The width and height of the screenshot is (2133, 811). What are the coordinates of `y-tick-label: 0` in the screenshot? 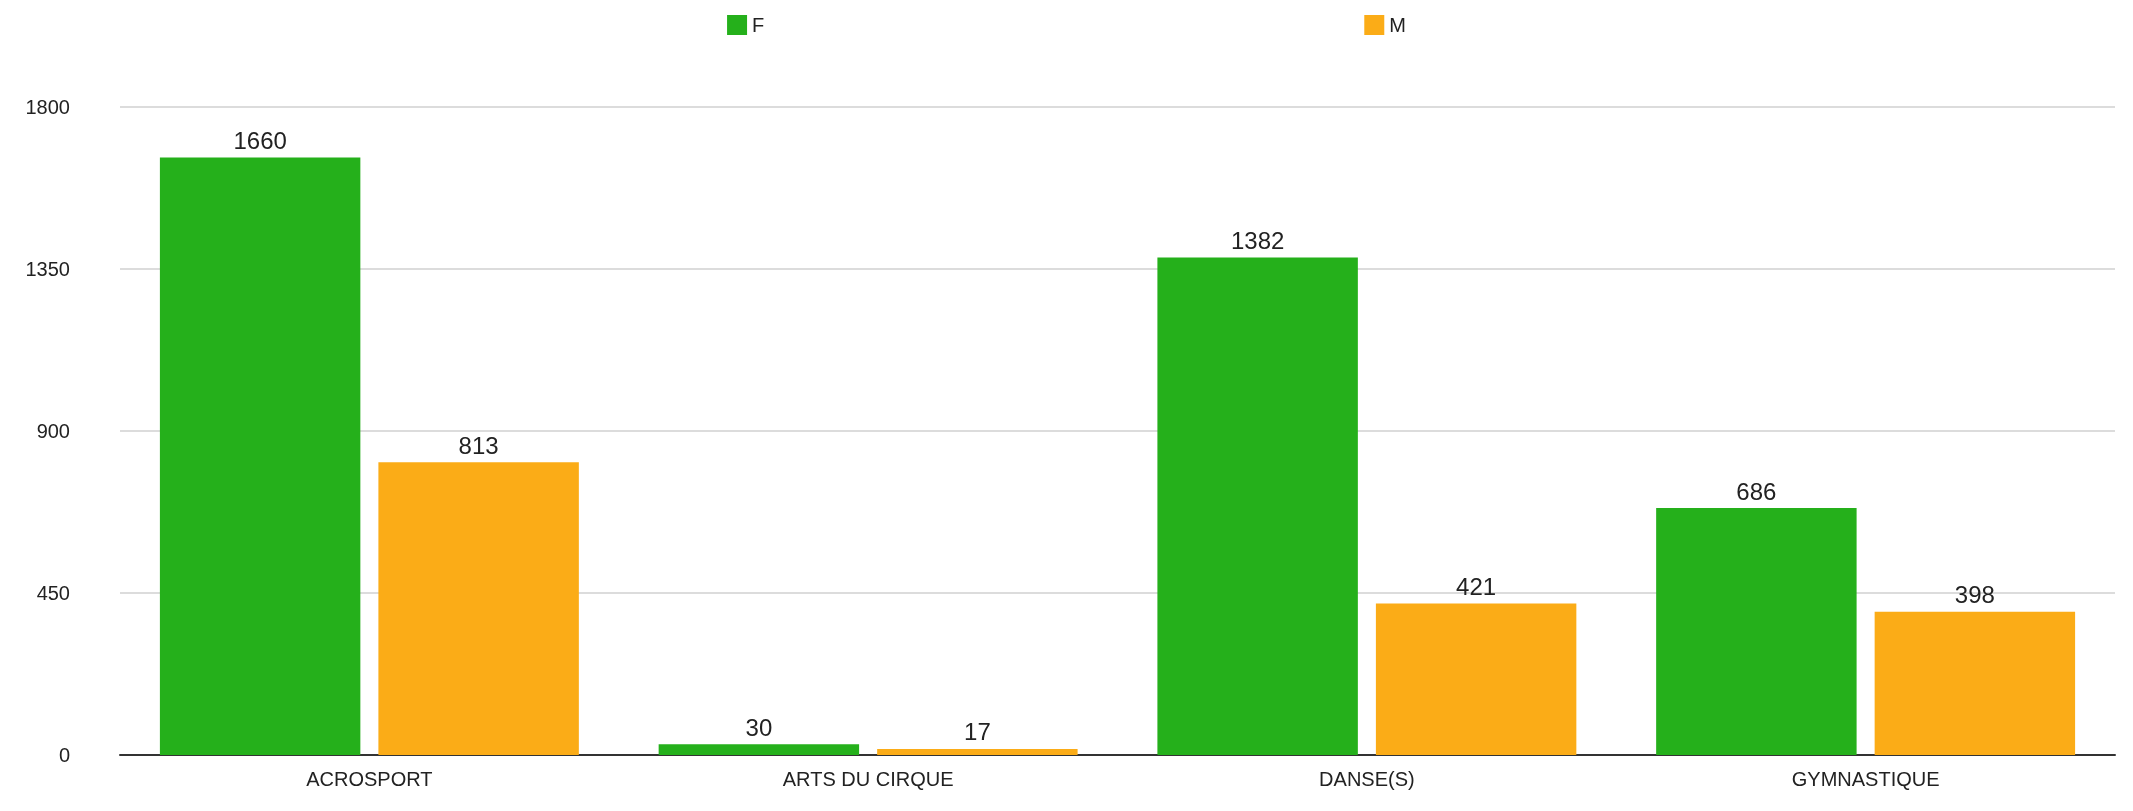 It's located at (64, 755).